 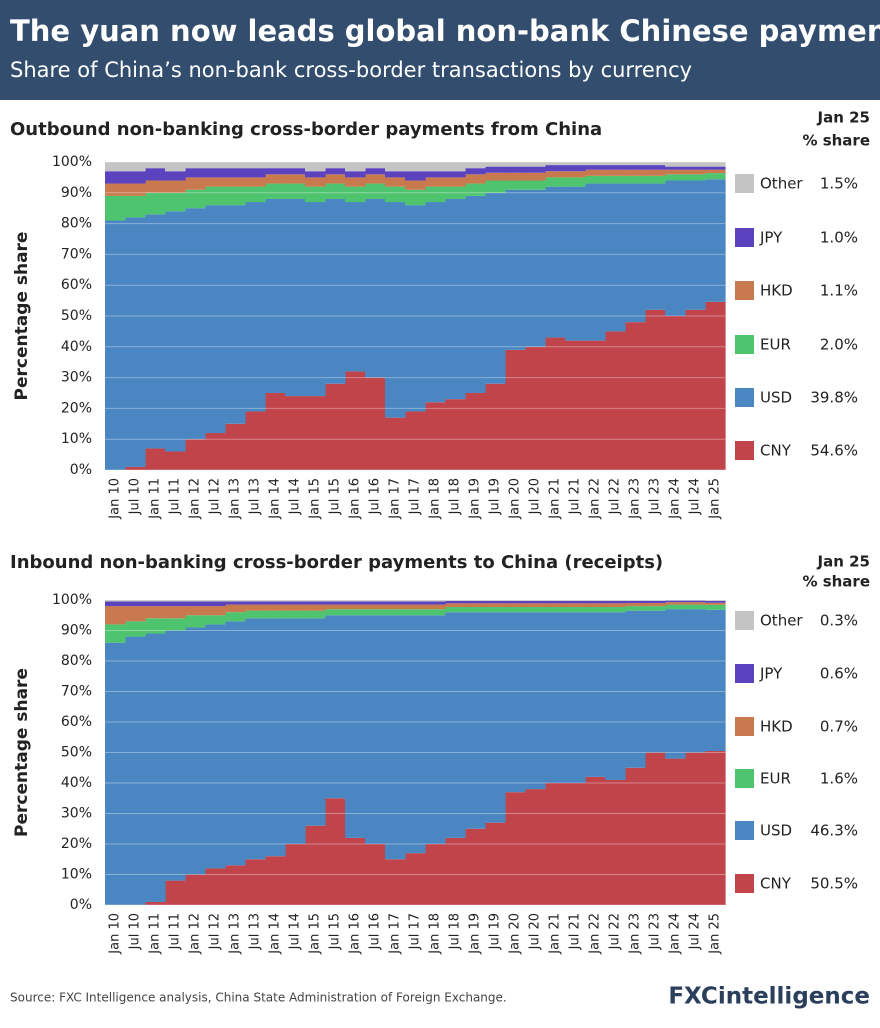 What do you see at coordinates (76, 316) in the screenshot?
I see `y-tick-label: 50%` at bounding box center [76, 316].